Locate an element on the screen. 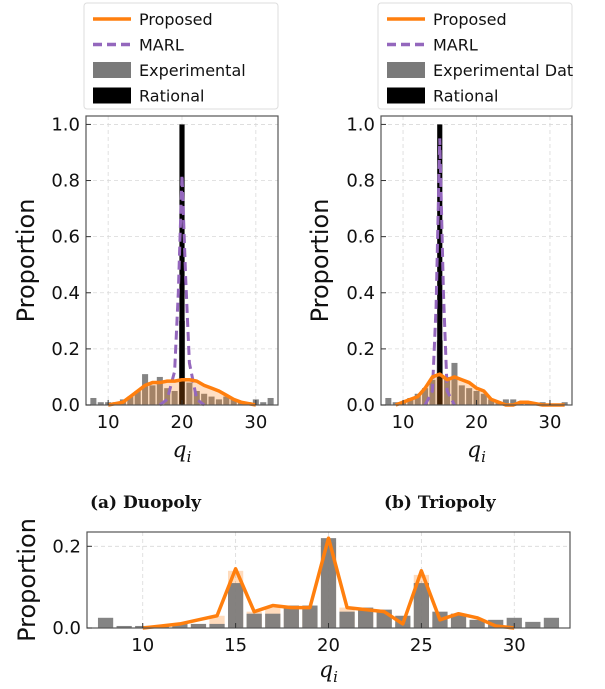  panel-triopoly is located at coordinates (476, 261).